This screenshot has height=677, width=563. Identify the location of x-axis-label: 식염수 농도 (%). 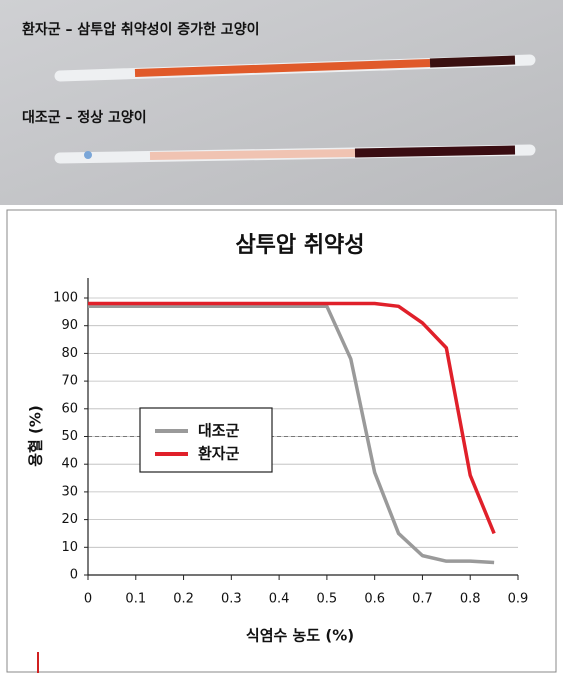
(300, 636).